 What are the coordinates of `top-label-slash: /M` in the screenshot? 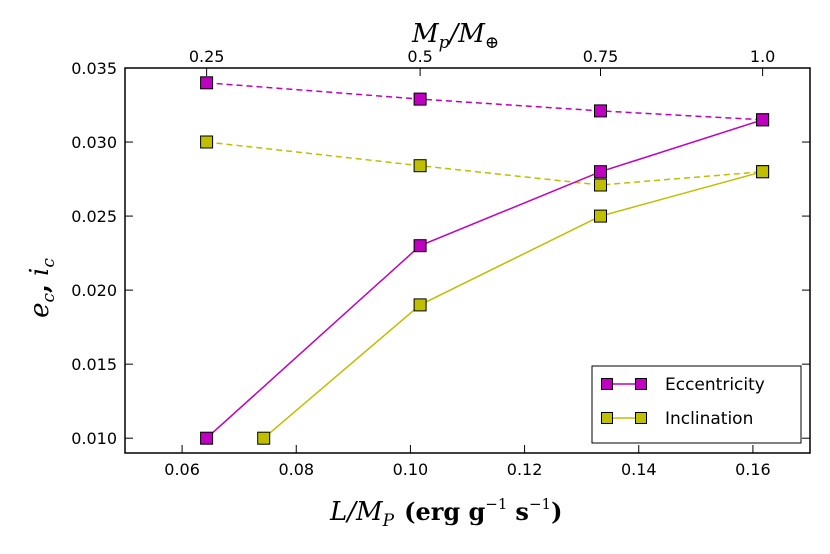 It's located at (467, 34).